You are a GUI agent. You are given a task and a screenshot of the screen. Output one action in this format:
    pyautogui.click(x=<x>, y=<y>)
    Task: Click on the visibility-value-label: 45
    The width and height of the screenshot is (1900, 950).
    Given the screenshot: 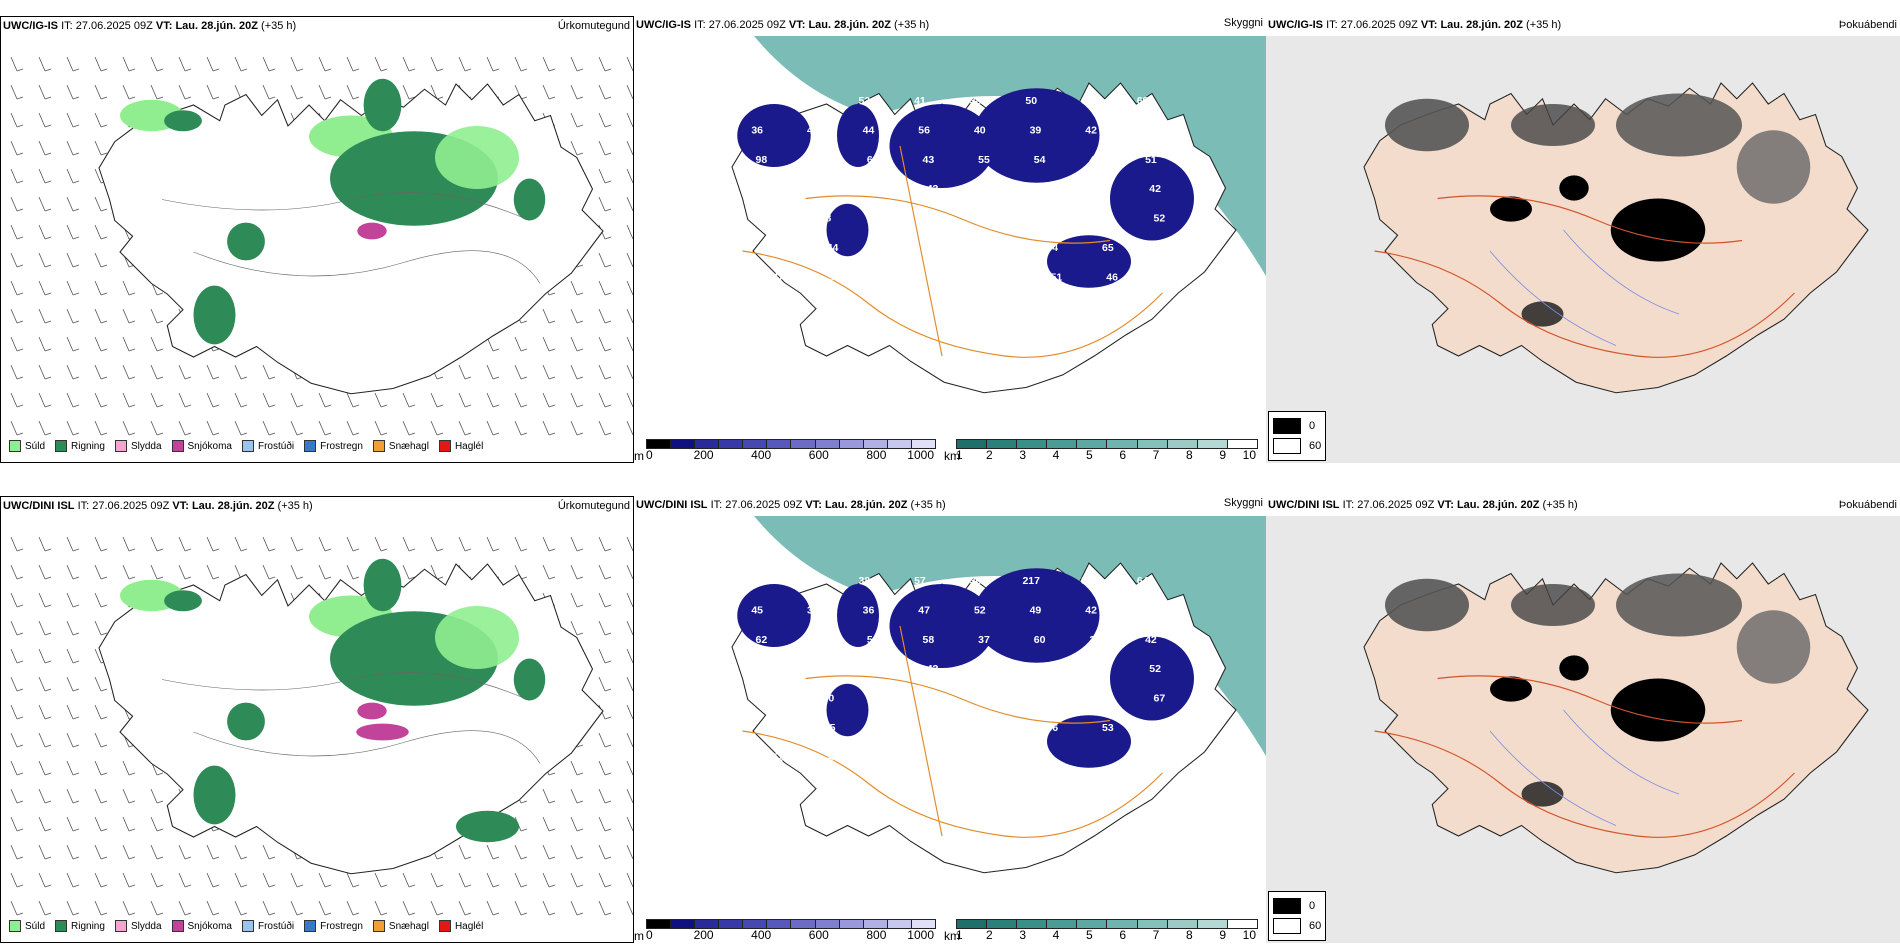 What is the action you would take?
    pyautogui.click(x=877, y=189)
    